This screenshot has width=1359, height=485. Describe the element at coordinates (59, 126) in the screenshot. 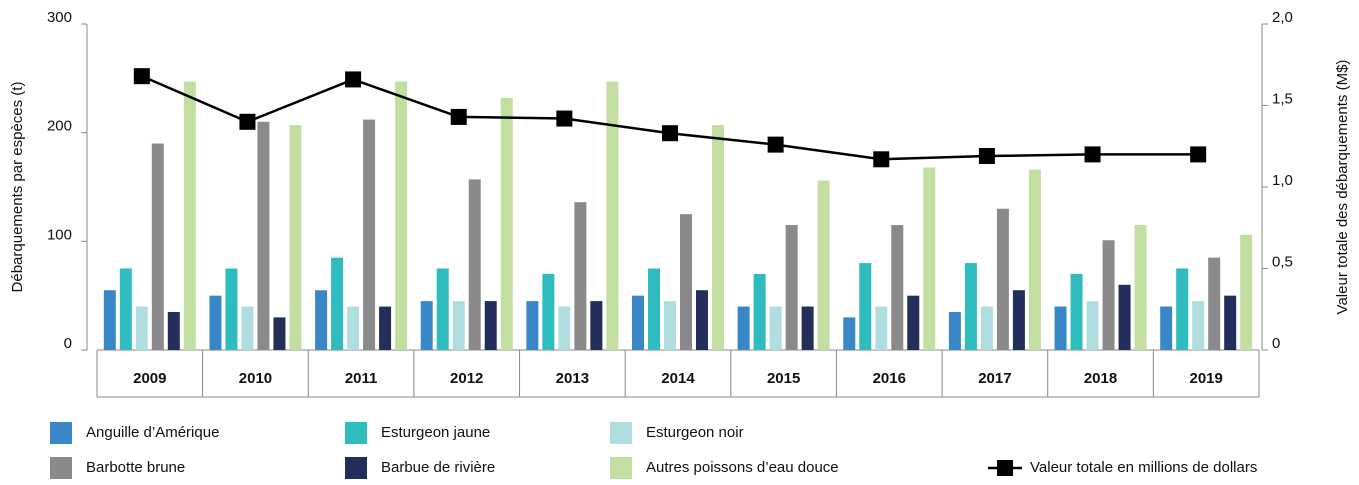

I see `y-tick-label: 200` at that location.